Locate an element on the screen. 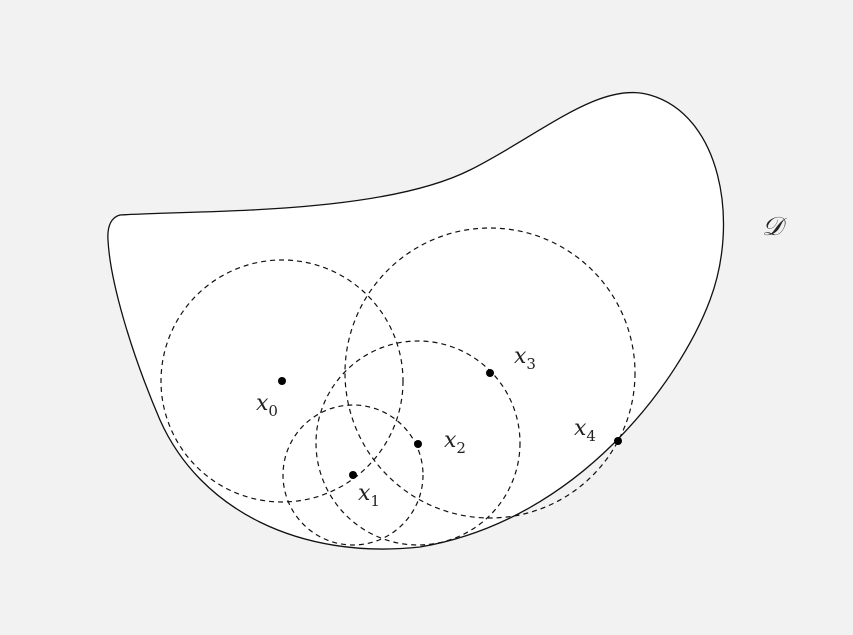 The image size is (853, 635). point-index: 2 is located at coordinates (461, 448).